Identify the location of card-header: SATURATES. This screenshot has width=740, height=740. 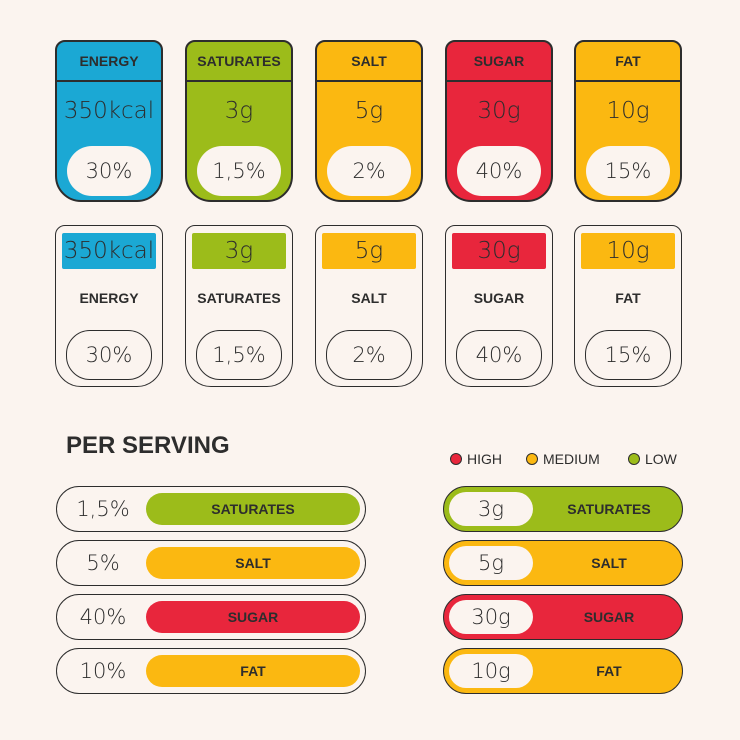
(239, 62).